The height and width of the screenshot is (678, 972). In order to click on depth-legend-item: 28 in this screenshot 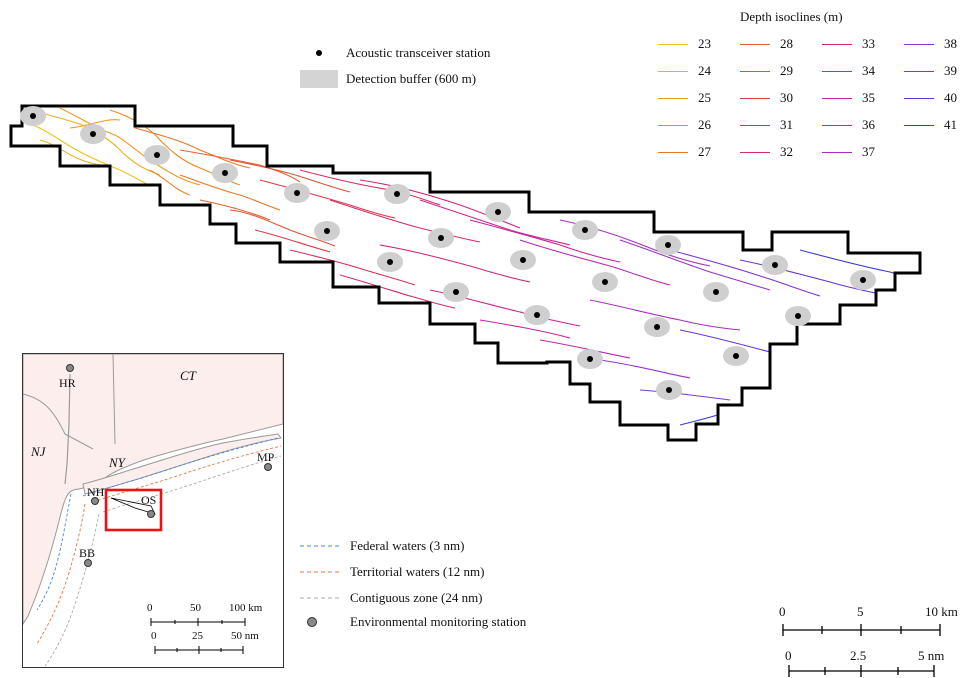, I will do `click(766, 44)`.